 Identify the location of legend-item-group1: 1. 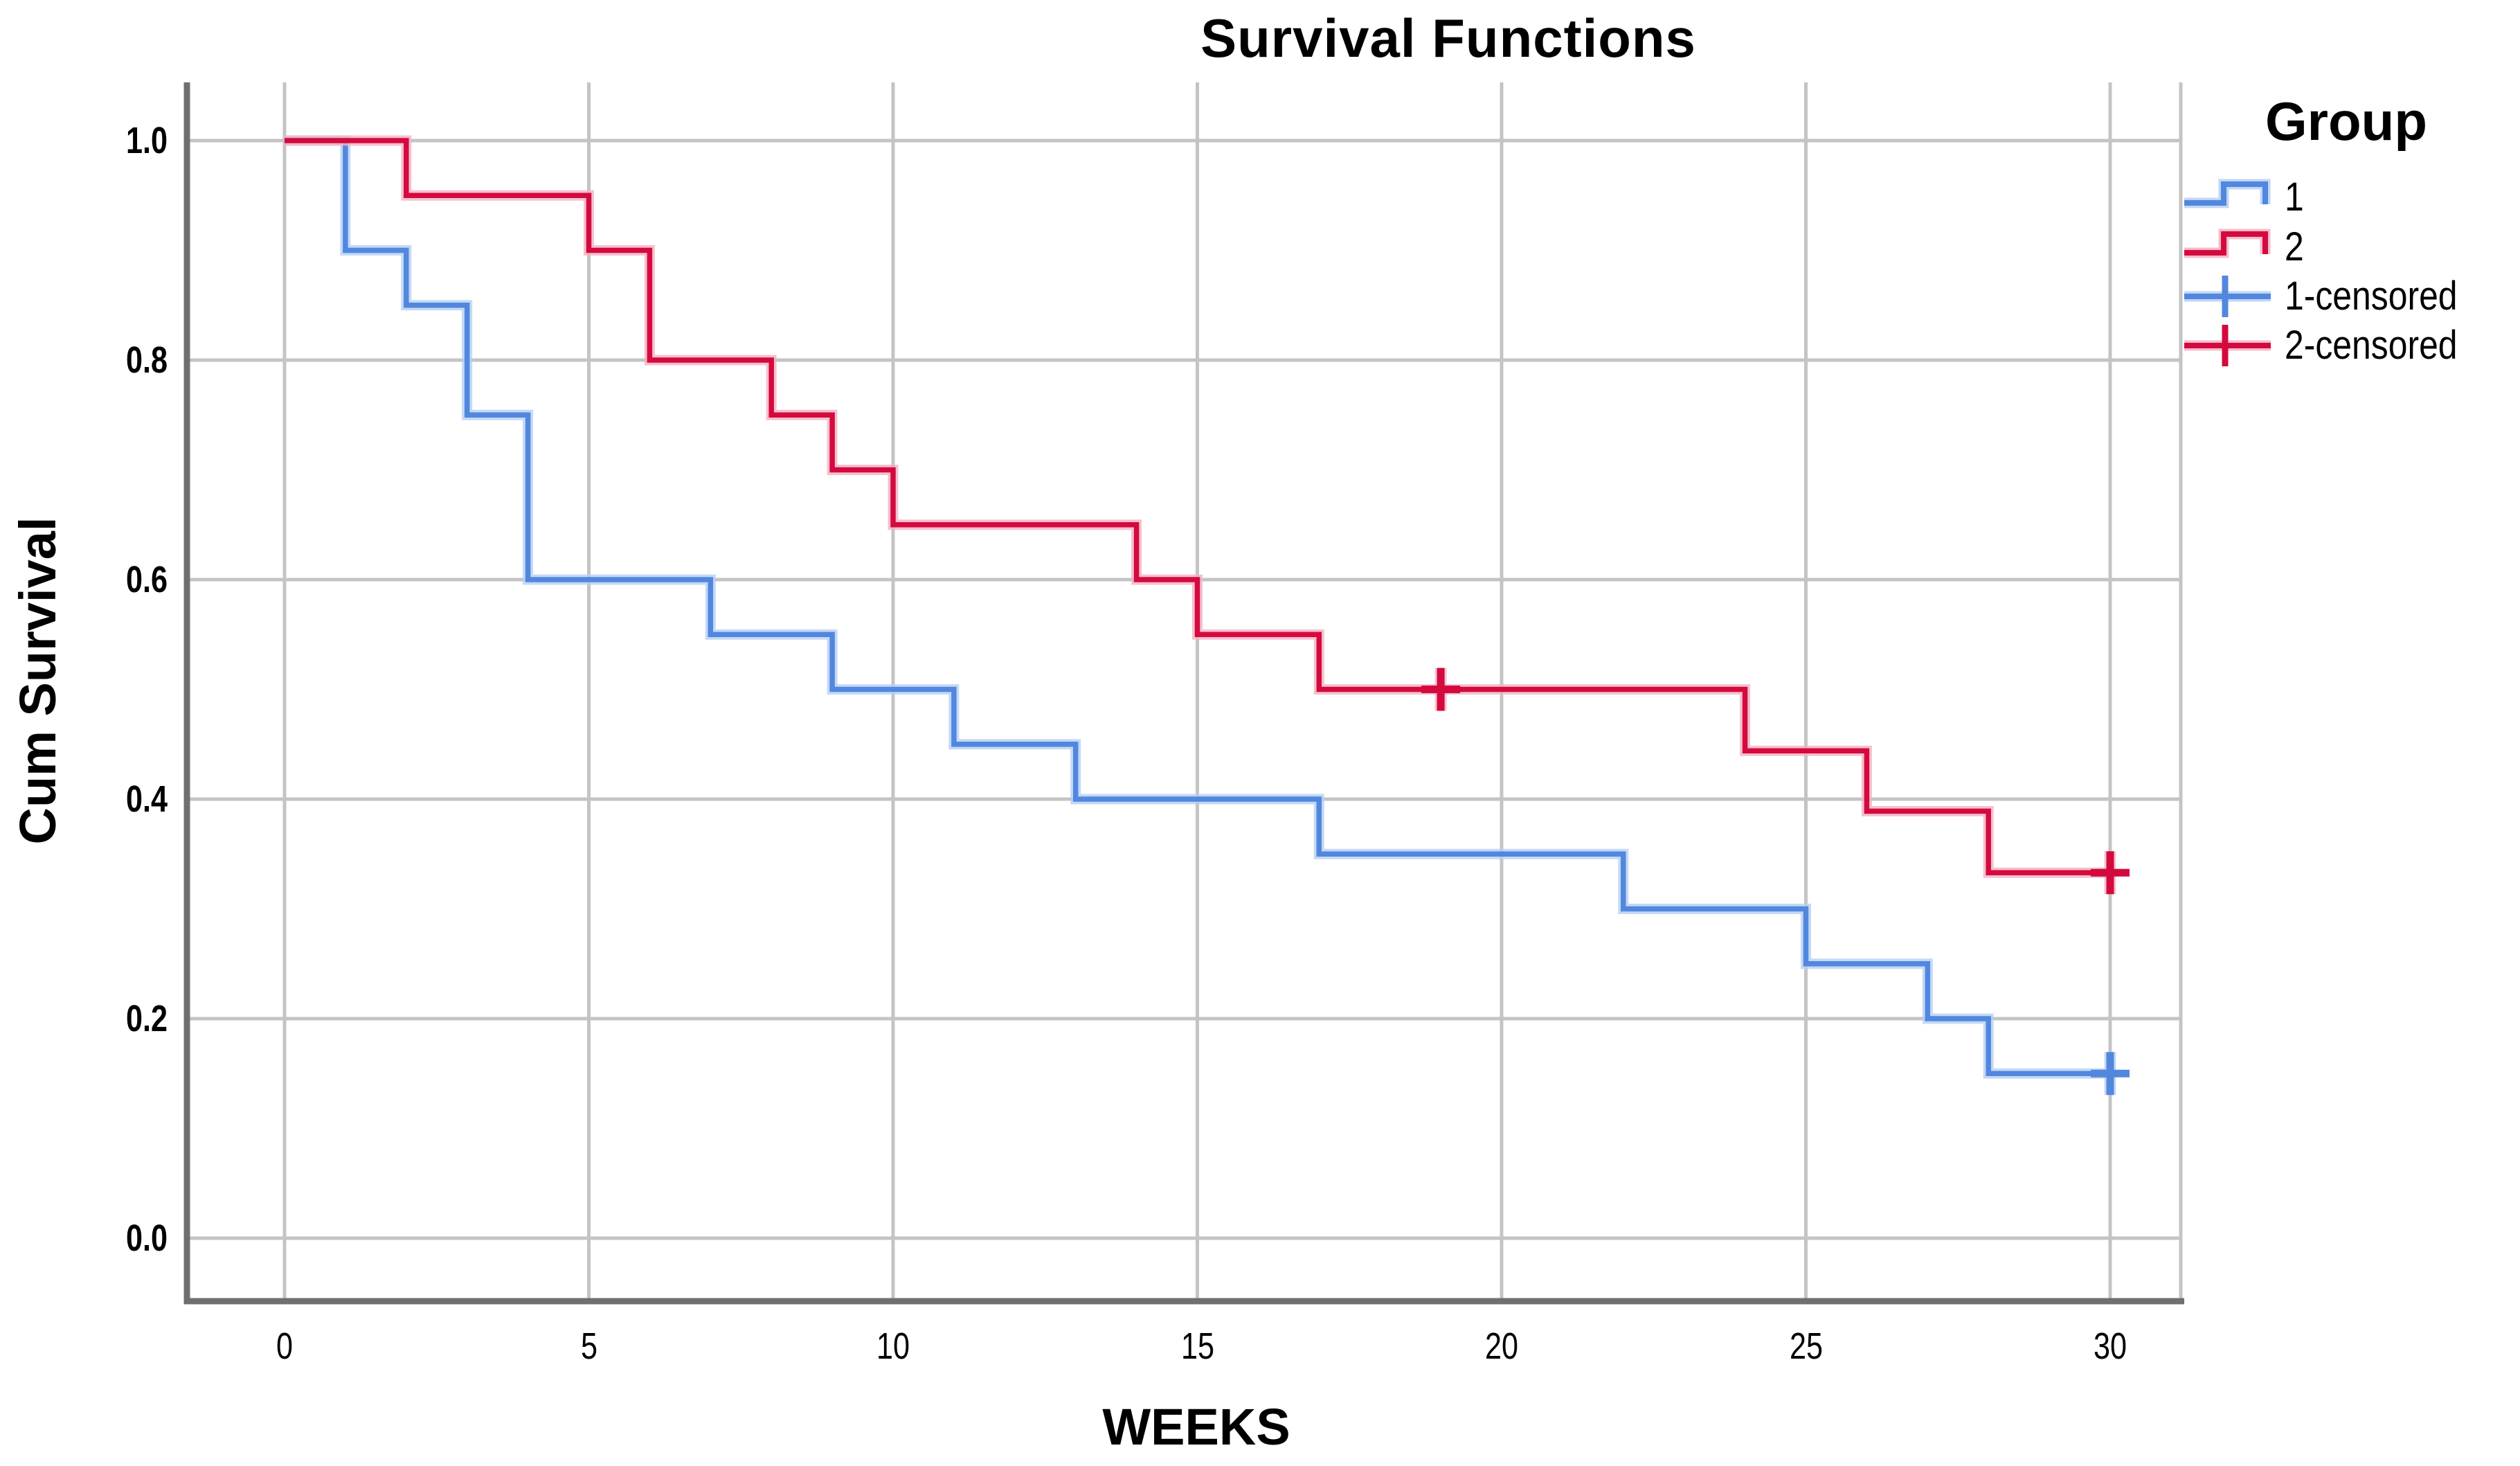
(2347, 197).